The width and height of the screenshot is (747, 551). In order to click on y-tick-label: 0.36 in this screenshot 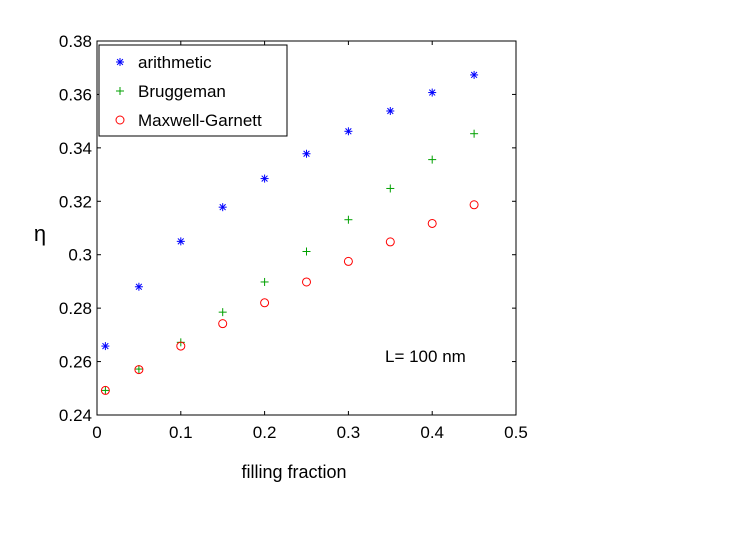, I will do `click(75, 94)`.